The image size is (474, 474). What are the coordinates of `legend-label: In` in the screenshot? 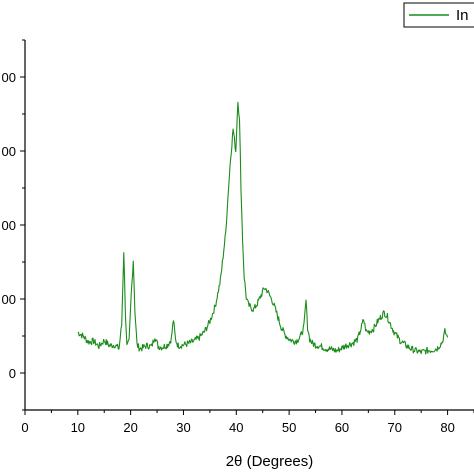 It's located at (462, 15).